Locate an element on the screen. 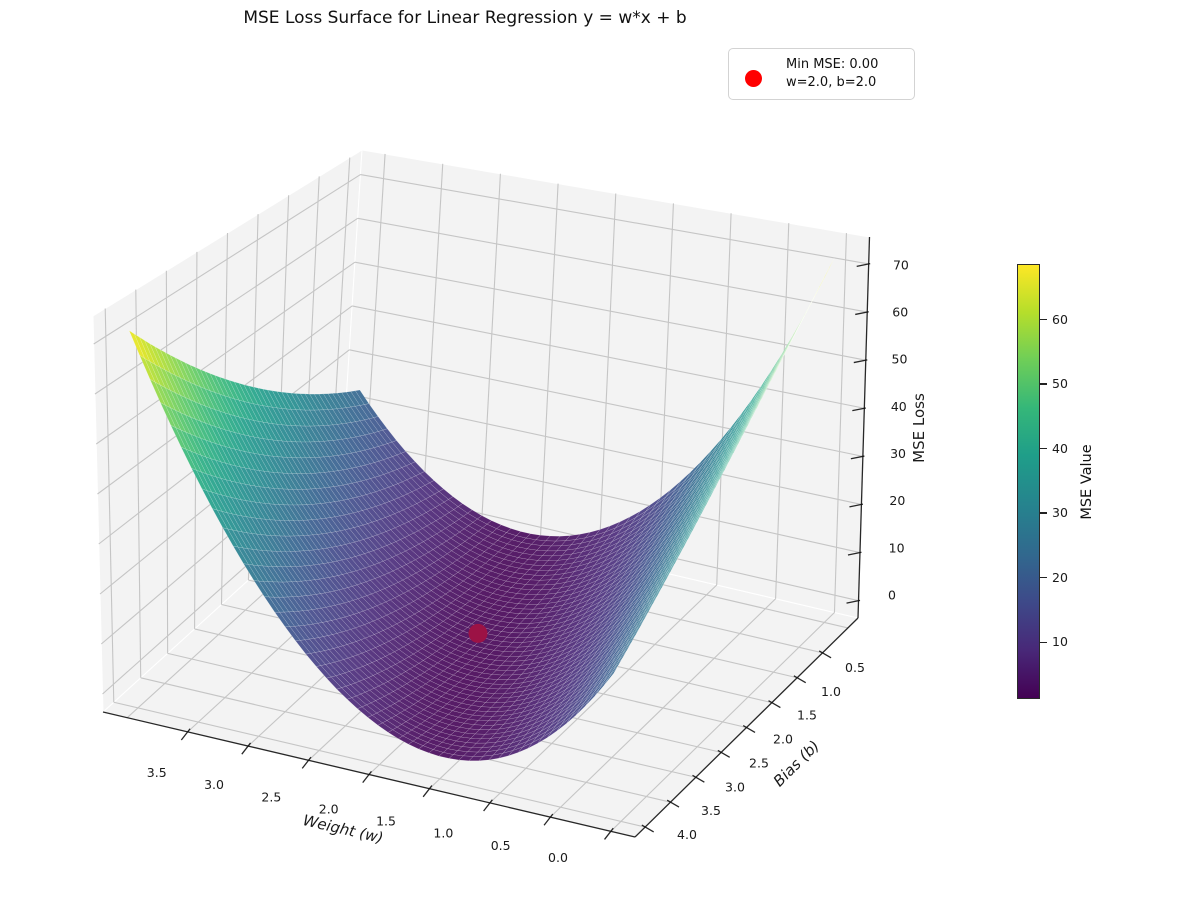  tick-label: 10 is located at coordinates (897, 547).